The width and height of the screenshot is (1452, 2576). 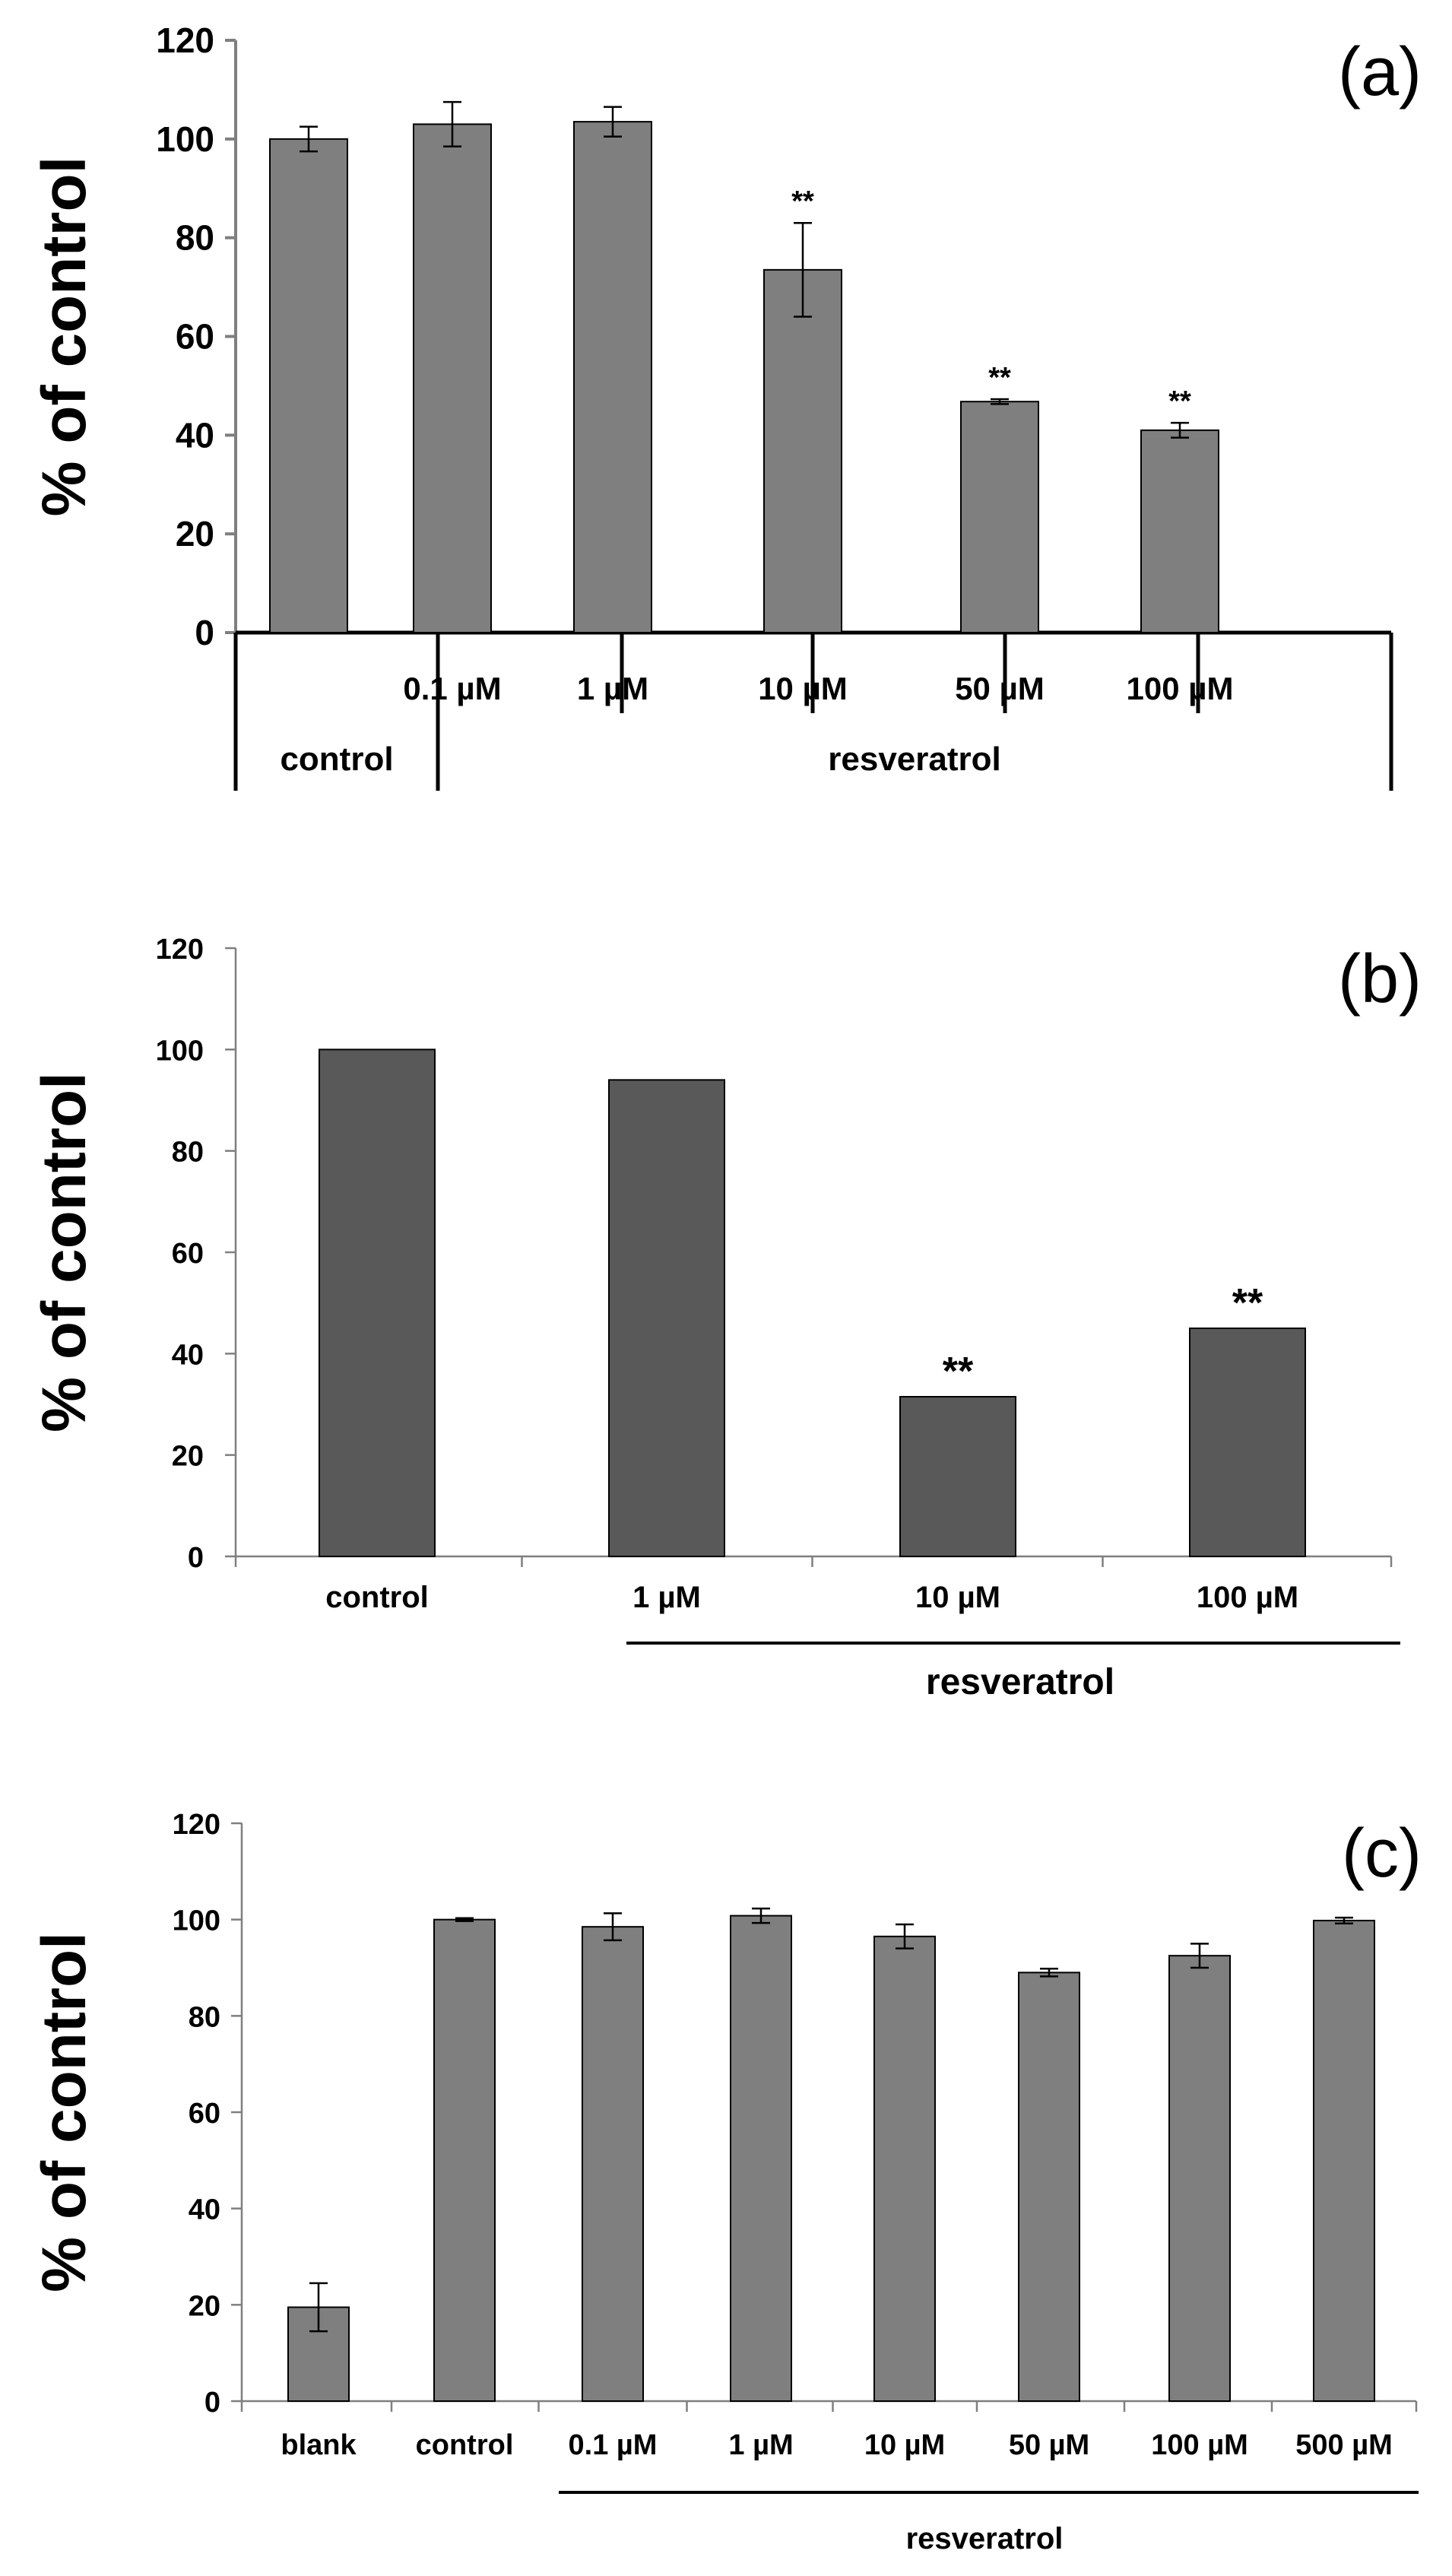 I want to click on panel-label: (c), so click(x=1382, y=1854).